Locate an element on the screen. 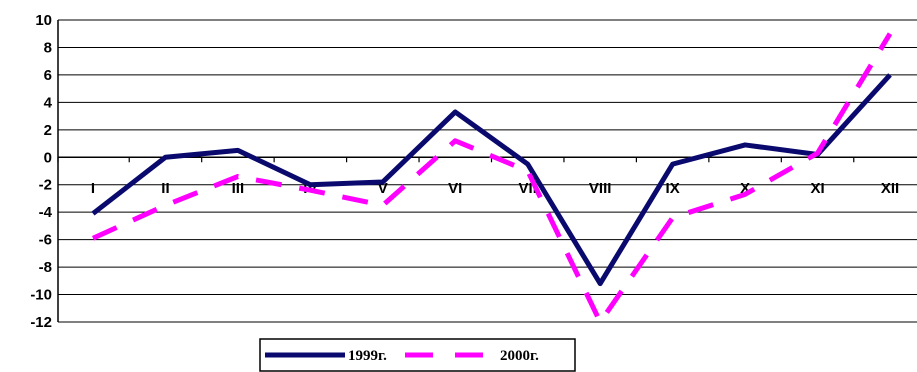 The image size is (917, 372). y-tick-label: 10 is located at coordinates (43, 20).